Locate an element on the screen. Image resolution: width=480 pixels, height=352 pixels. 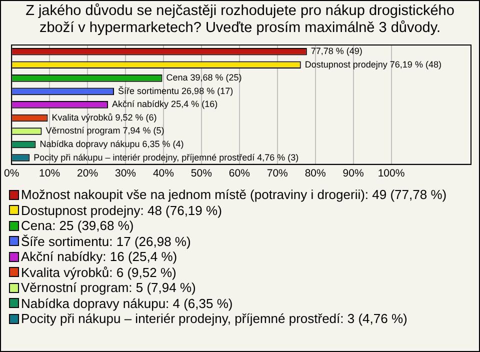
data-label: Dostupnost prodejny 76,19 % (48) is located at coordinates (373, 64).